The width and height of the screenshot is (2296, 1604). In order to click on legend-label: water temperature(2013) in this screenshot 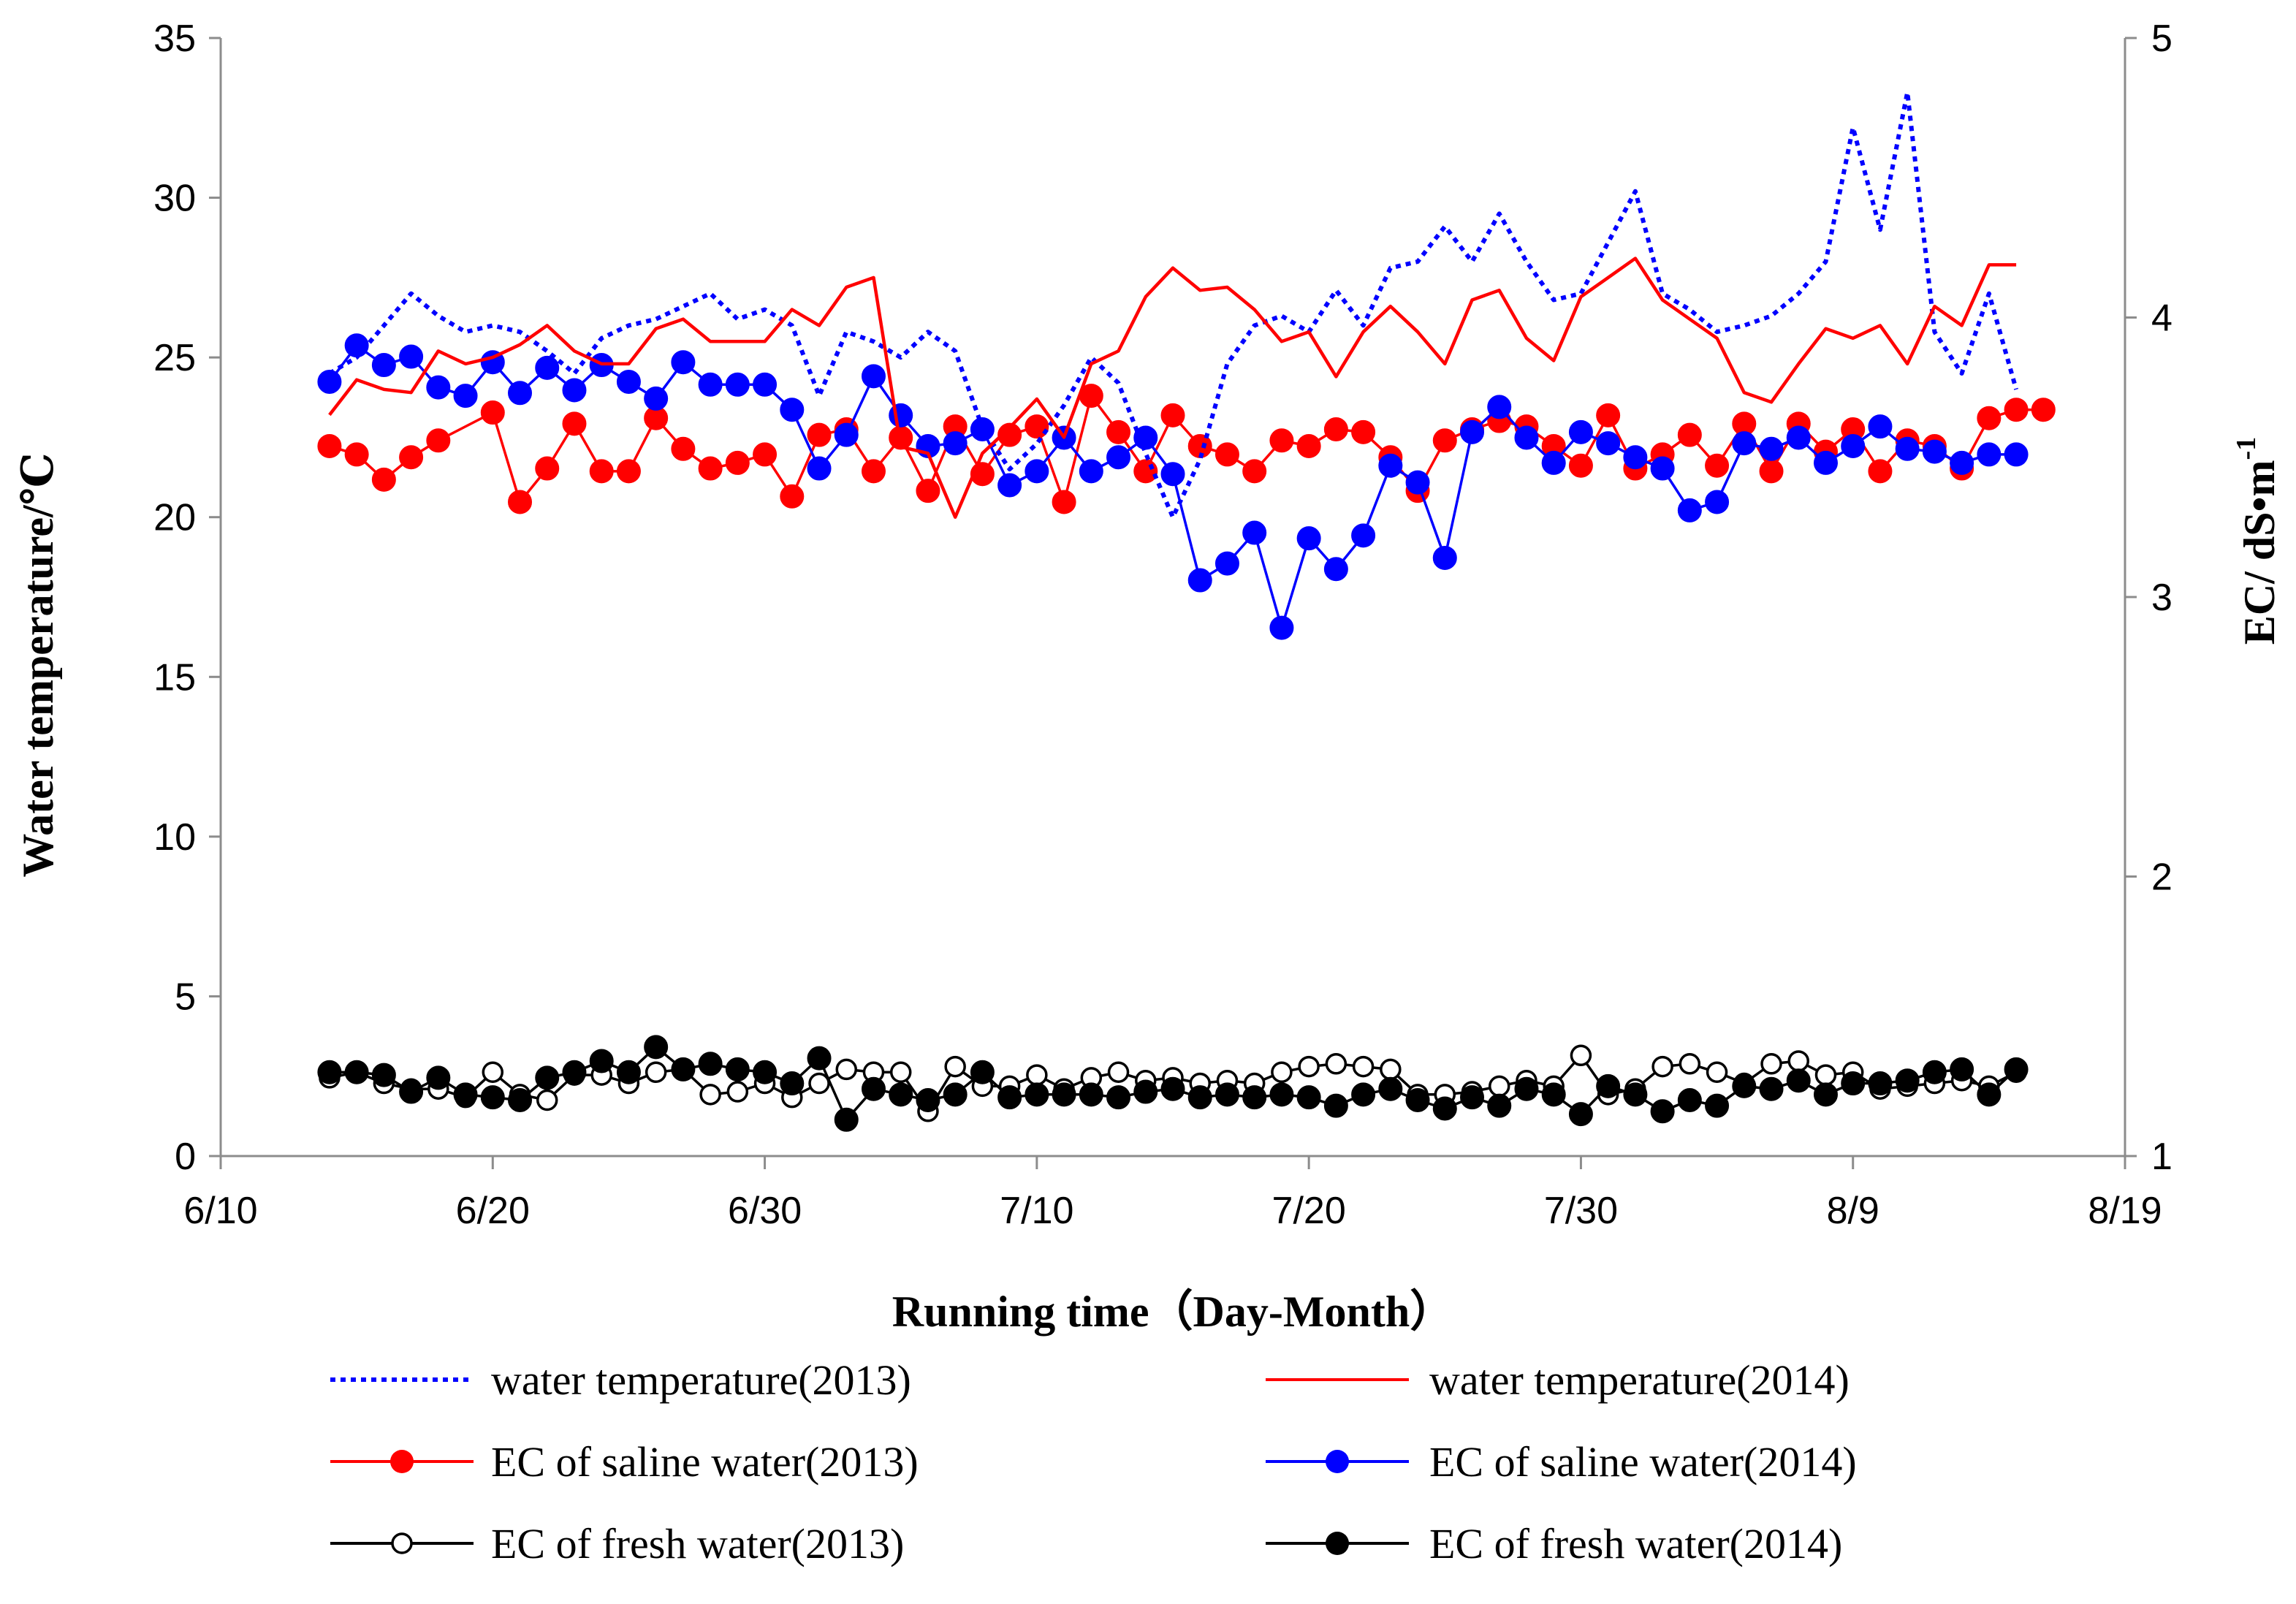, I will do `click(701, 1380)`.